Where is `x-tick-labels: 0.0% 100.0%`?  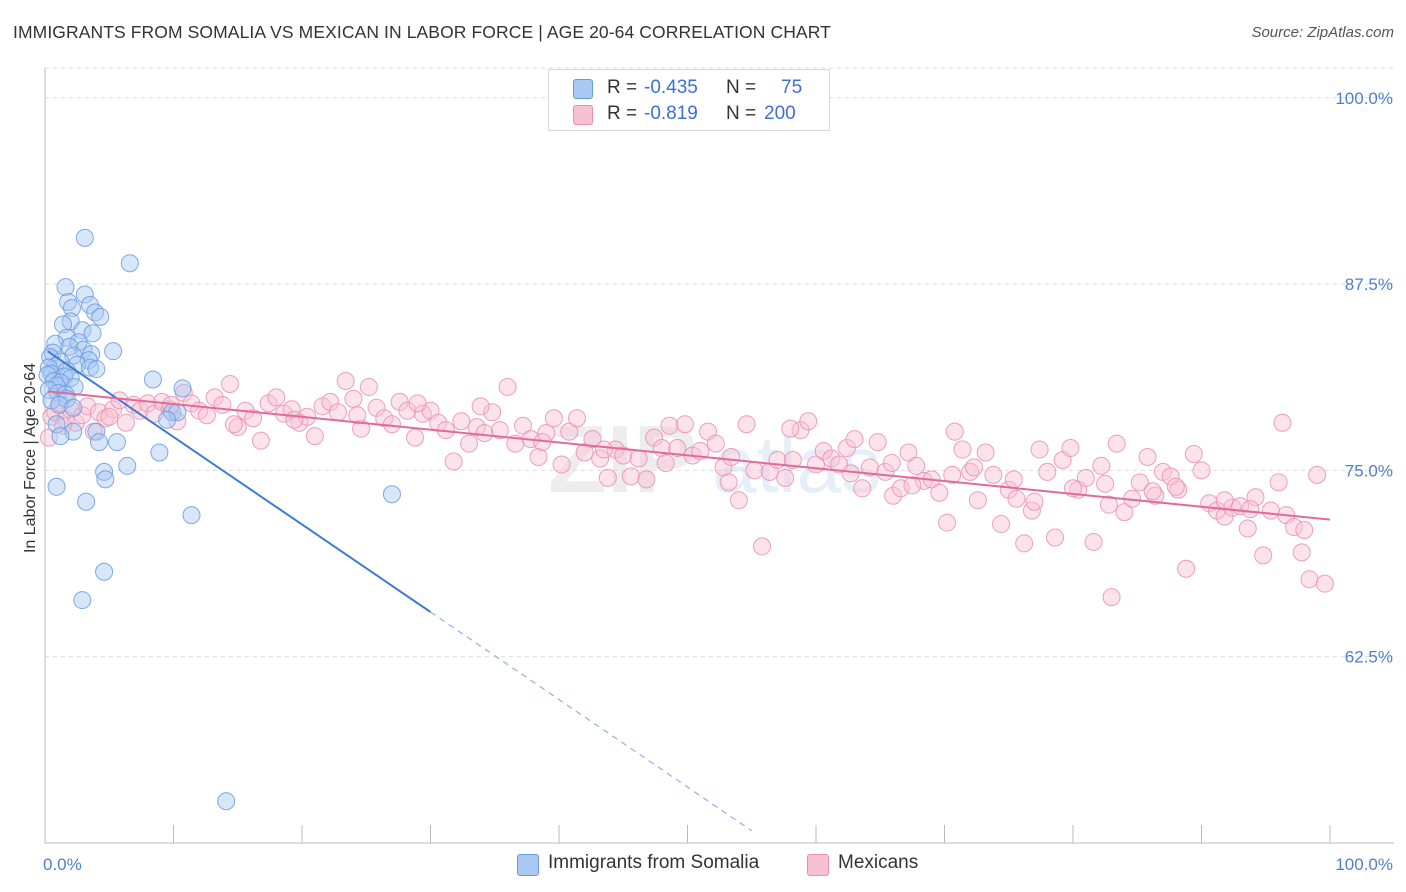 x-tick-labels: 0.0% 100.0% is located at coordinates (718, 864).